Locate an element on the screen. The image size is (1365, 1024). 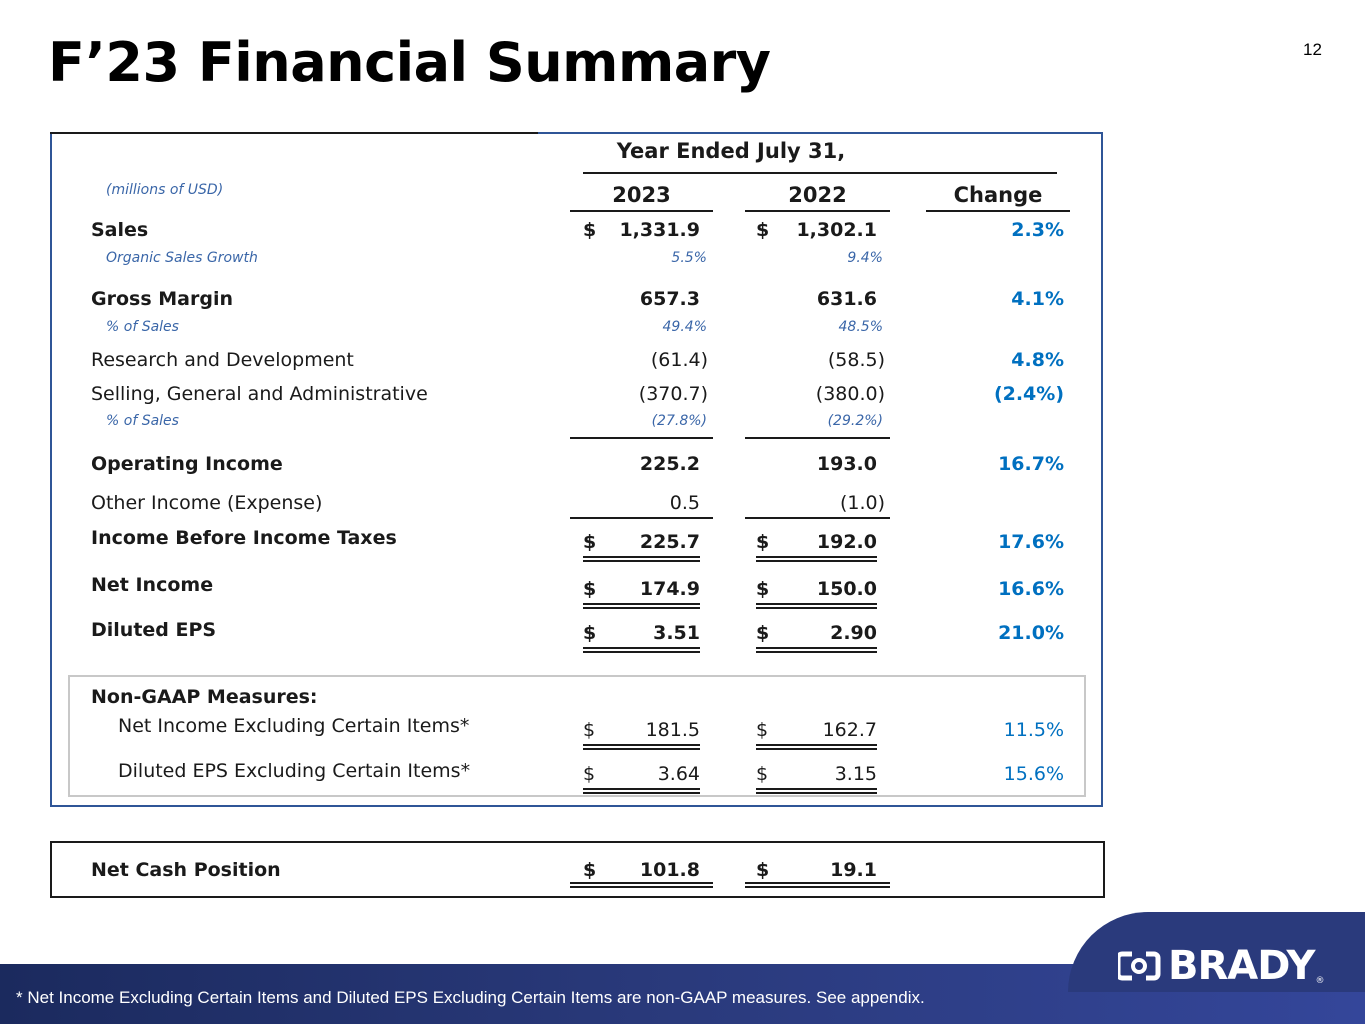
gross-margin-2022: 631.6 is located at coordinates (846, 299).